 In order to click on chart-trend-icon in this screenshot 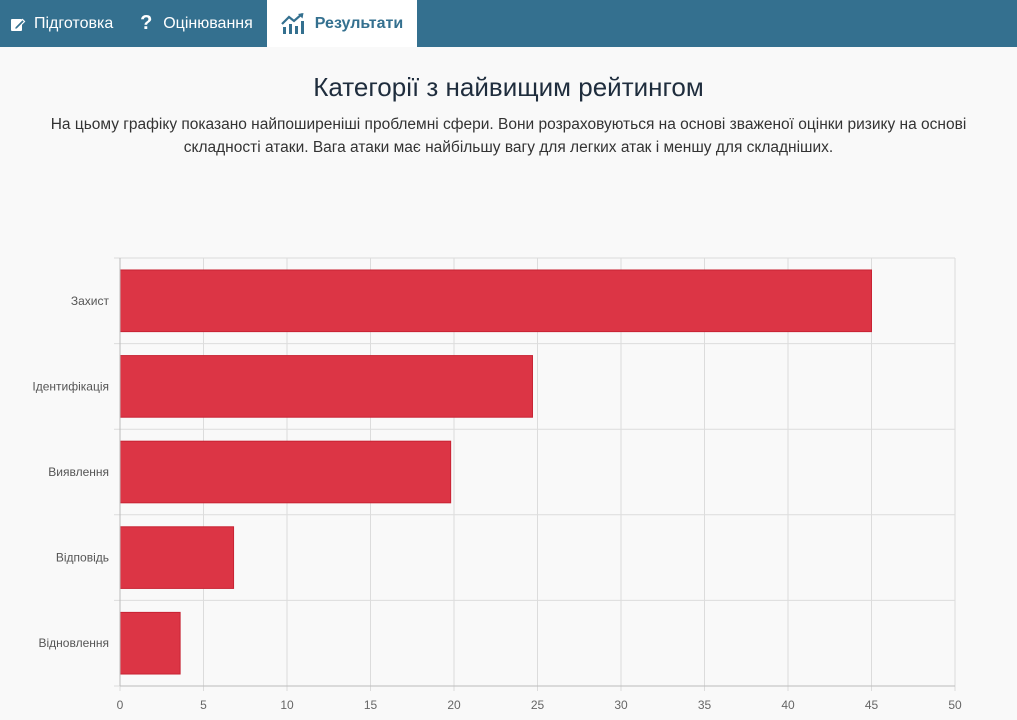, I will do `click(294, 23)`.